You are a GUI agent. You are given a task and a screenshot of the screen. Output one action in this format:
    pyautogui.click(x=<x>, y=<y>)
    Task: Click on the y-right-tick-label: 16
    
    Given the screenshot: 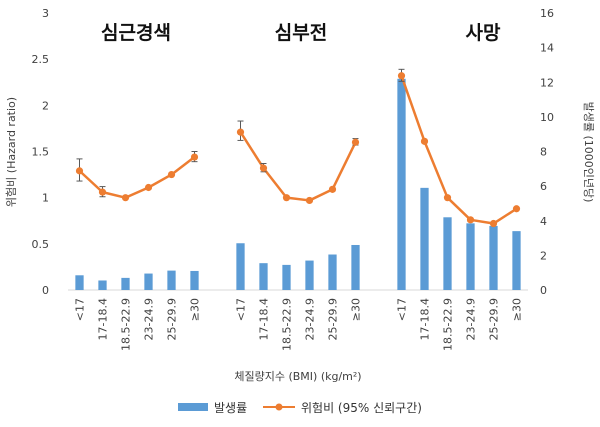 What is the action you would take?
    pyautogui.click(x=547, y=13)
    